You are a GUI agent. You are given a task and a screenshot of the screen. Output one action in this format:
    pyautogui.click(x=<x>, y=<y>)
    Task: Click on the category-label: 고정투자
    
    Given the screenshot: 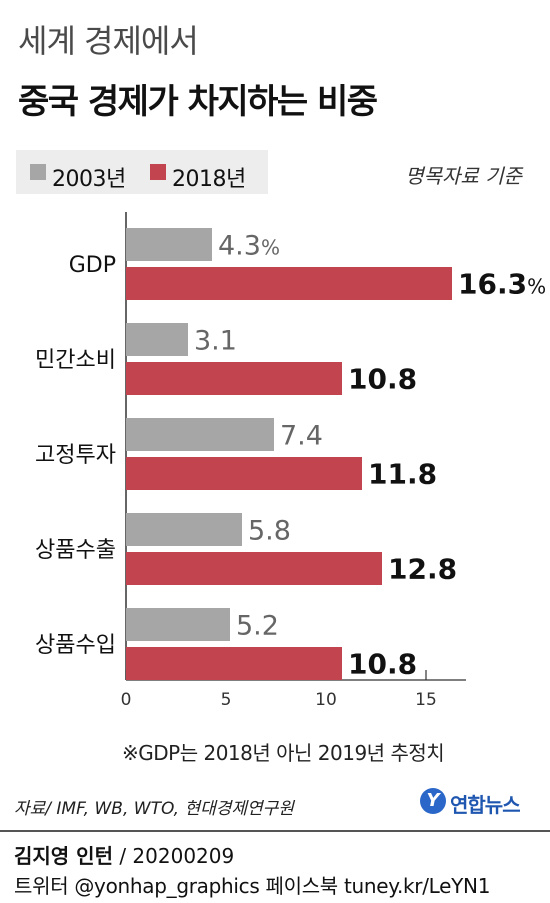 What is the action you would take?
    pyautogui.click(x=75, y=455)
    